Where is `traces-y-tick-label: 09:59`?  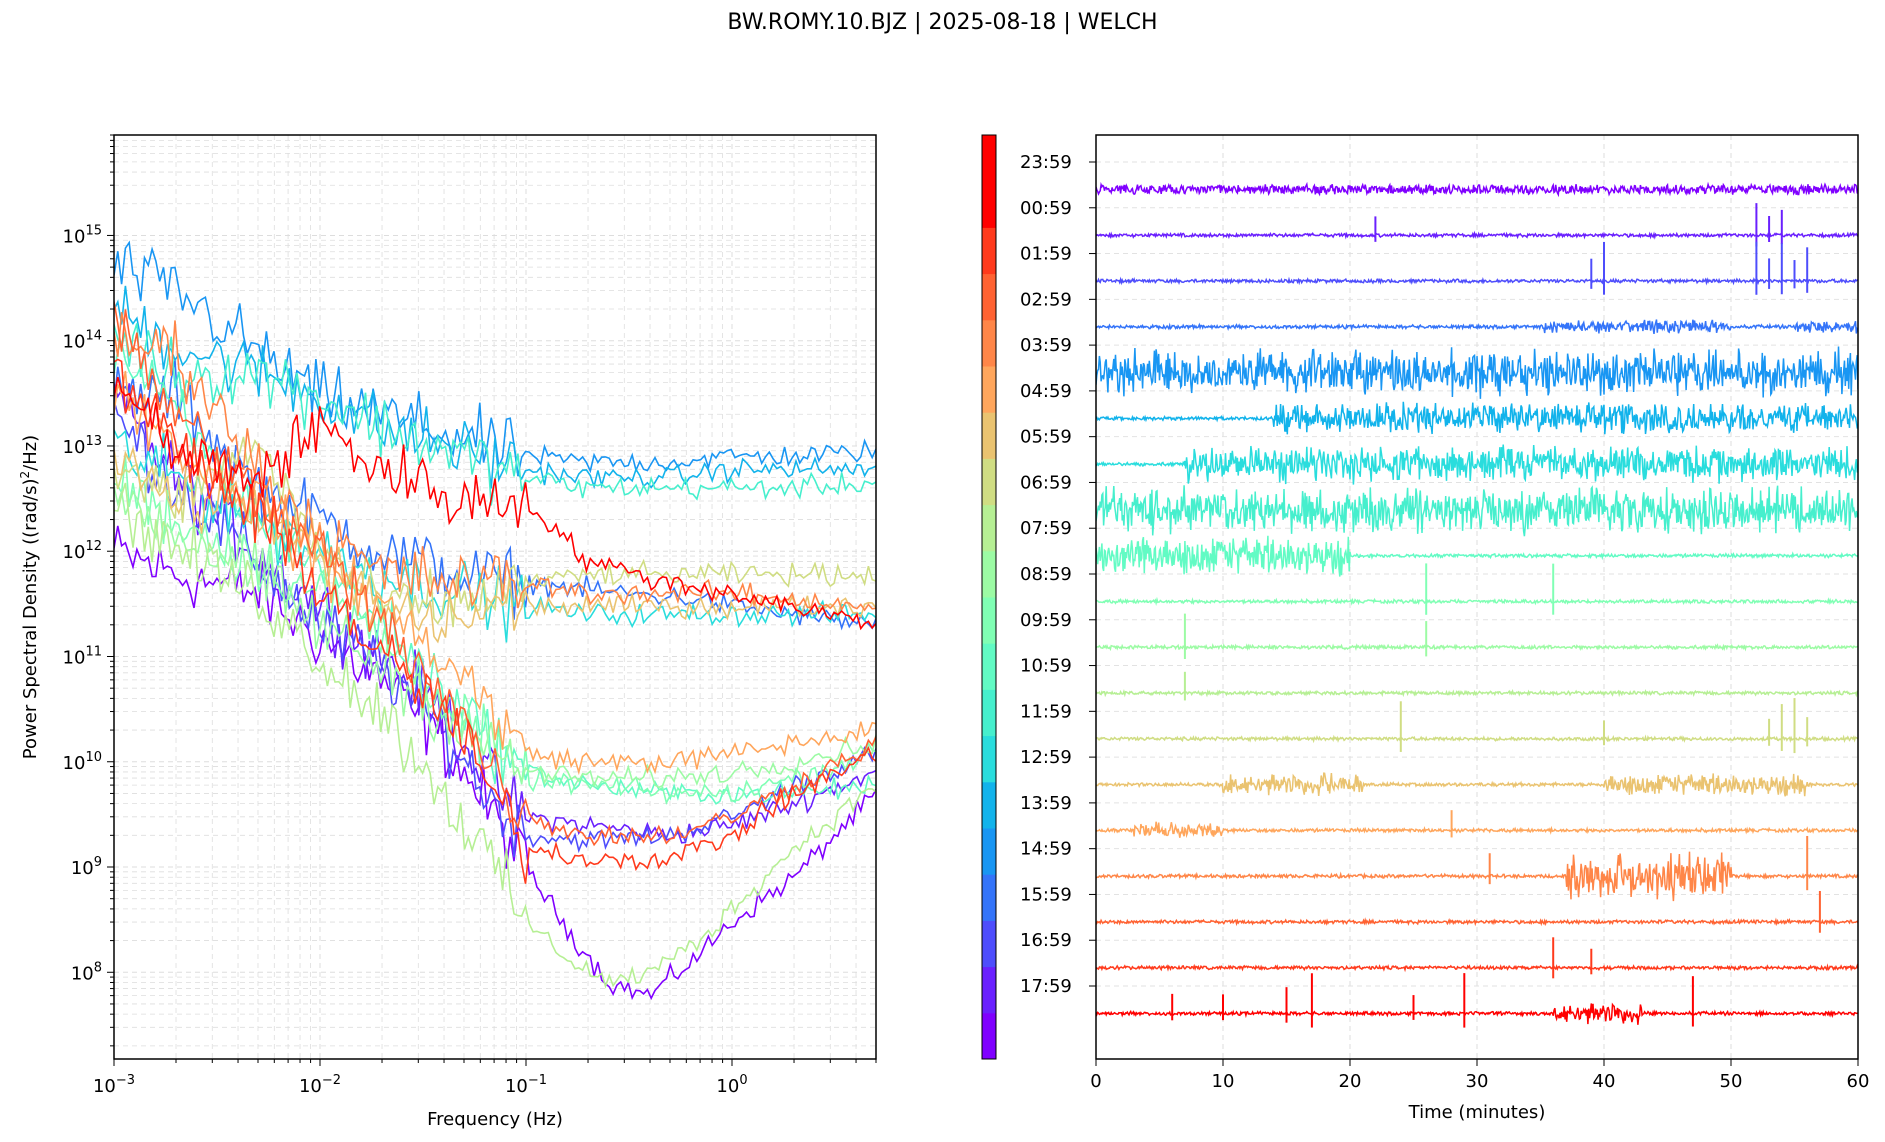 traces-y-tick-label: 09:59 is located at coordinates (1046, 620).